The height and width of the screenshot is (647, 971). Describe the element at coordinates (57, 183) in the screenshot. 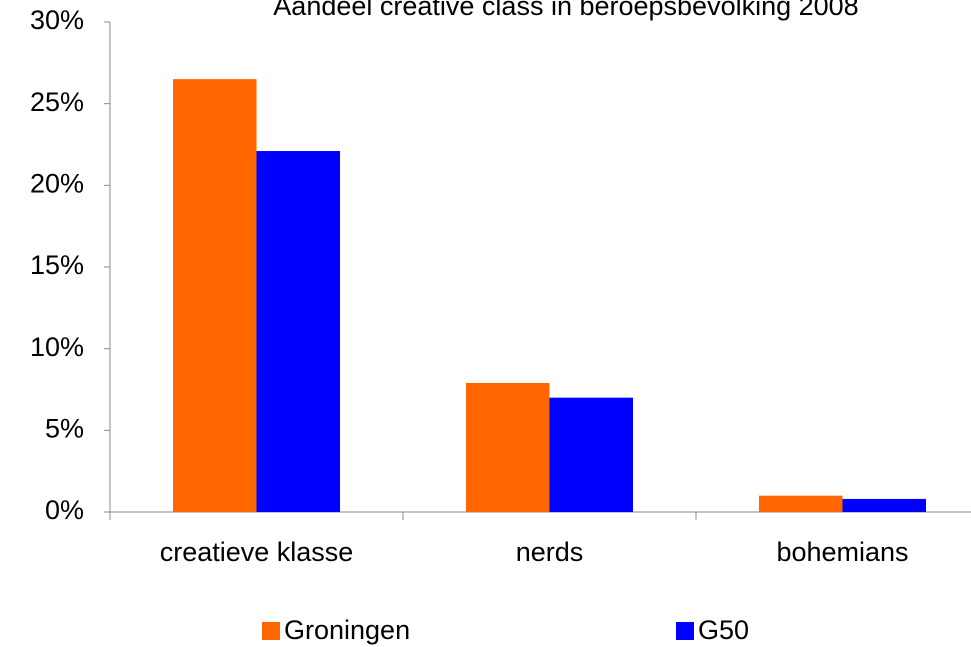

I see `y-tick-label: 20%` at that location.